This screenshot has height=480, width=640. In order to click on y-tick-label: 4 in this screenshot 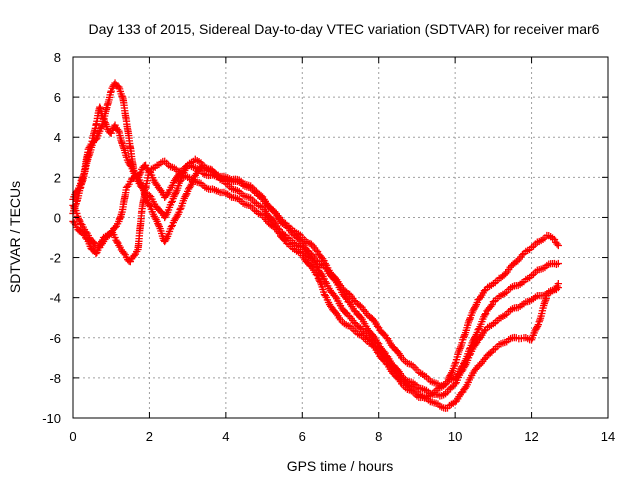, I will do `click(57, 137)`.